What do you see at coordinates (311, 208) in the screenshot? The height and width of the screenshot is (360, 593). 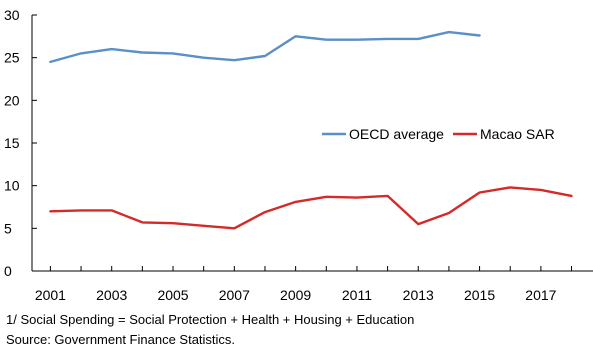 I see `series-line-macao-sar` at bounding box center [311, 208].